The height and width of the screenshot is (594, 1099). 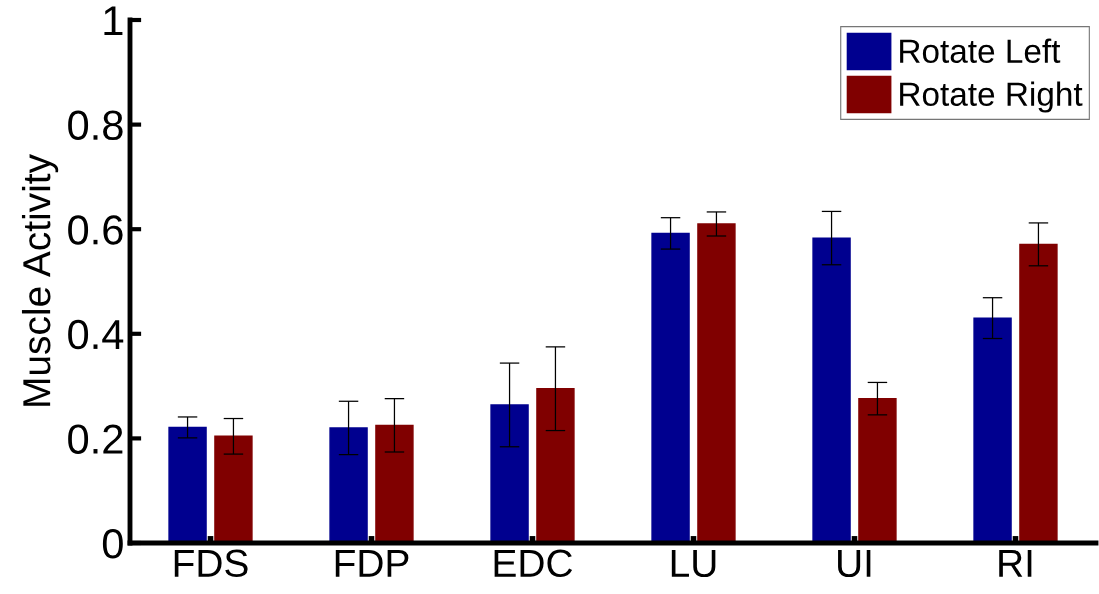 What do you see at coordinates (693, 563) in the screenshot?
I see `x-tick-label: LU` at bounding box center [693, 563].